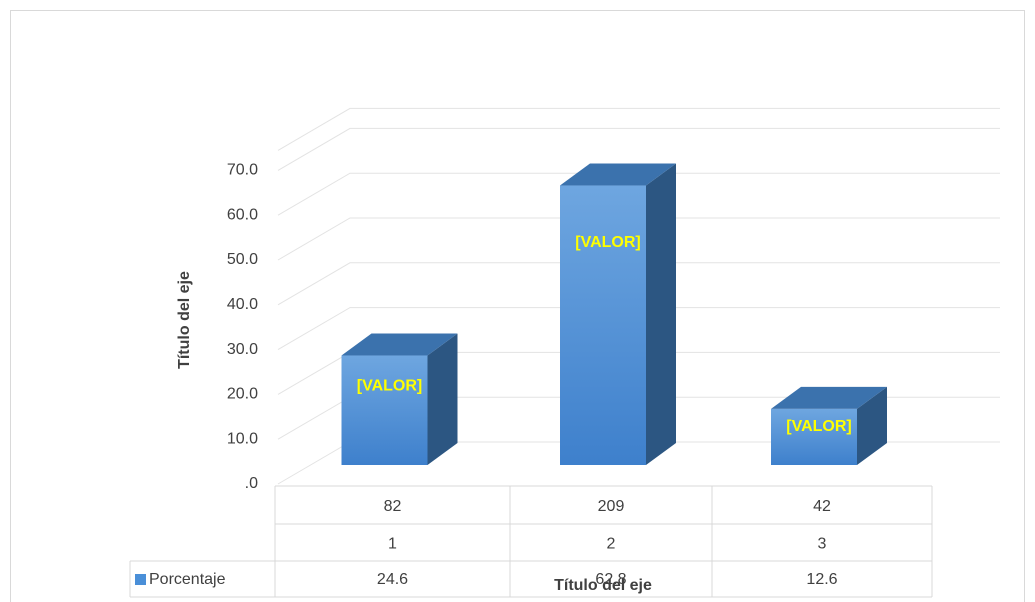 The height and width of the screenshot is (602, 1035). What do you see at coordinates (393, 506) in the screenshot?
I see `category-label: 82` at bounding box center [393, 506].